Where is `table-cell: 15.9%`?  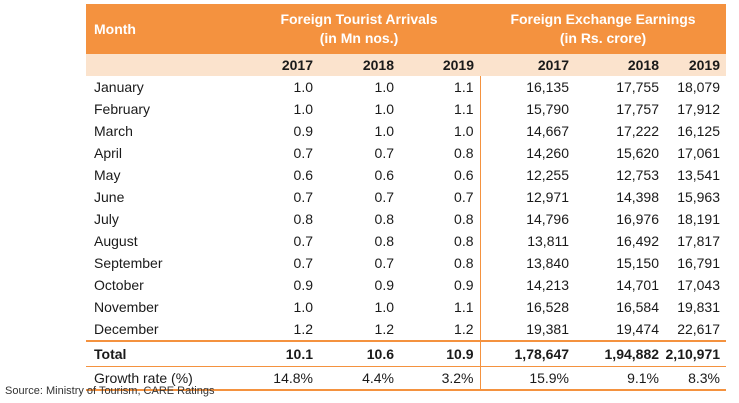
table-cell: 15.9% is located at coordinates (527, 378).